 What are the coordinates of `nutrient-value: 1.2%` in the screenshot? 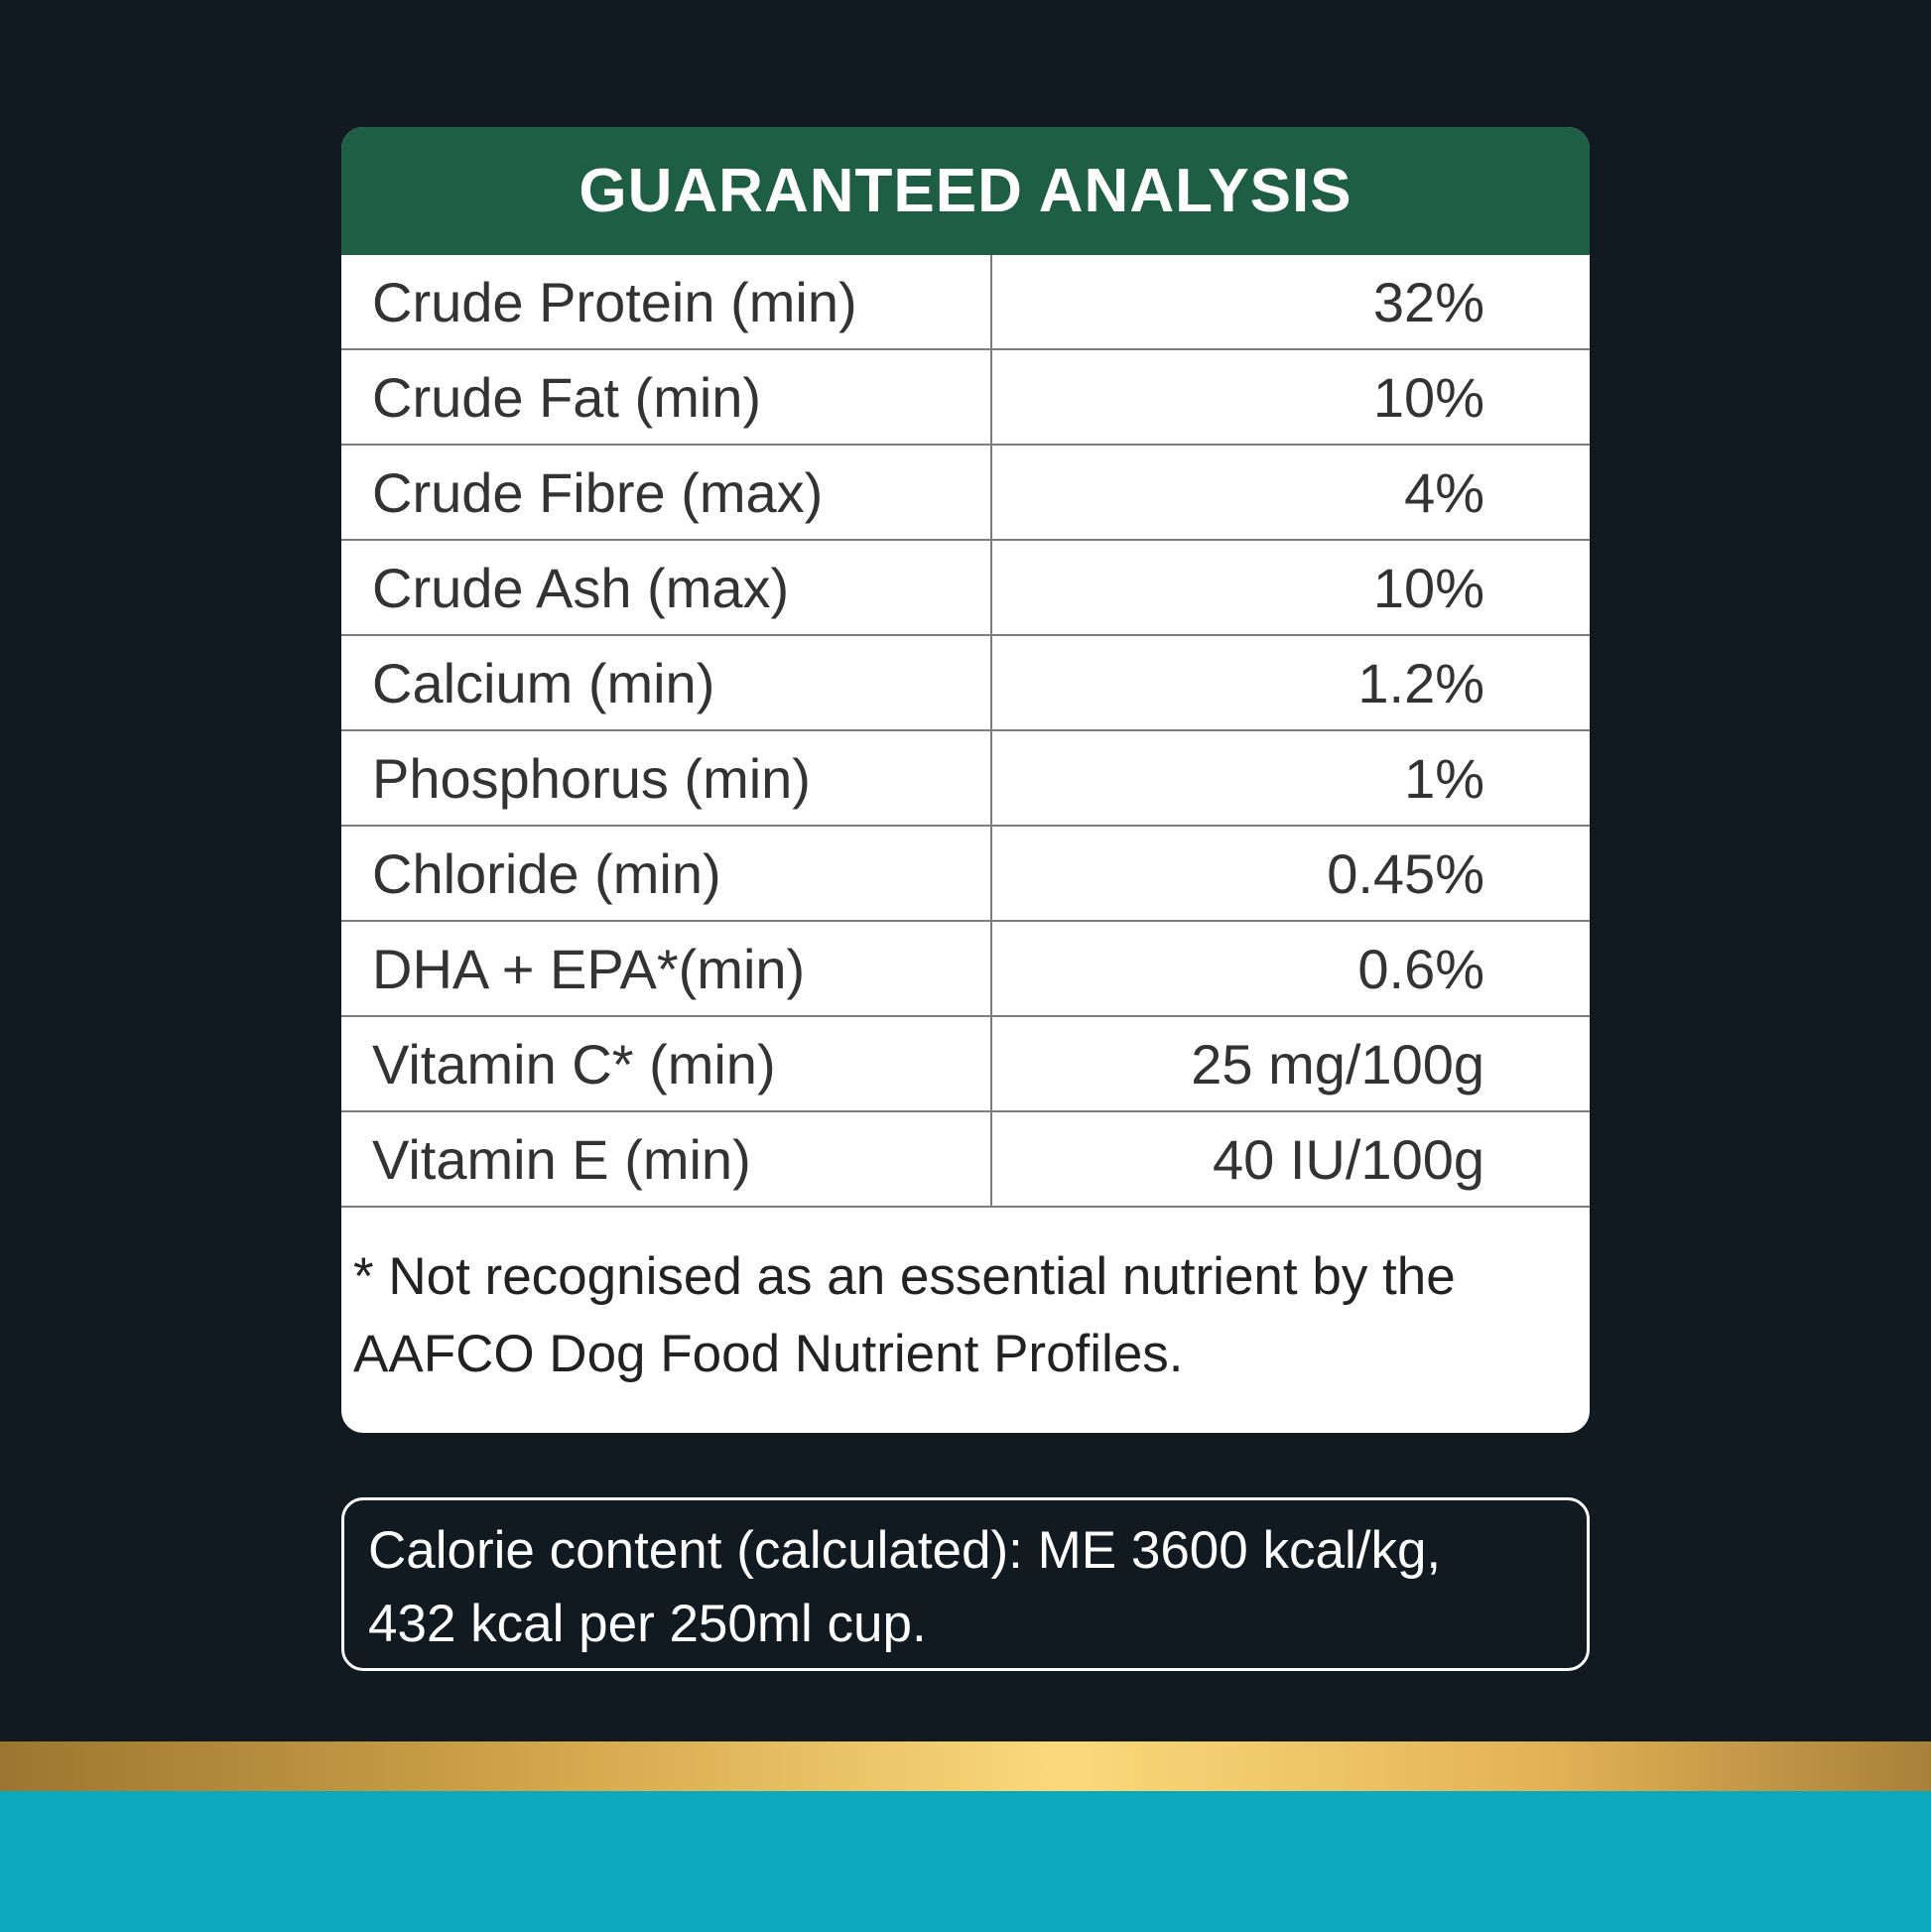 It's located at (1290, 683).